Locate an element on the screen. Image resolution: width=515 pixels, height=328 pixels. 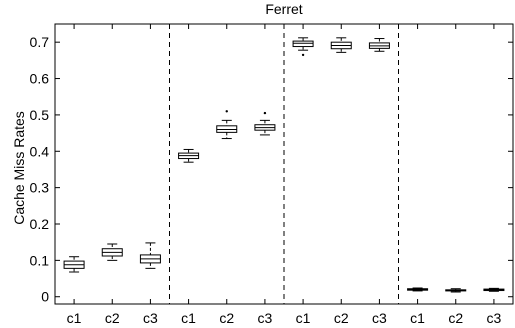
y-tick-label: 0.6 is located at coordinates (40, 79).